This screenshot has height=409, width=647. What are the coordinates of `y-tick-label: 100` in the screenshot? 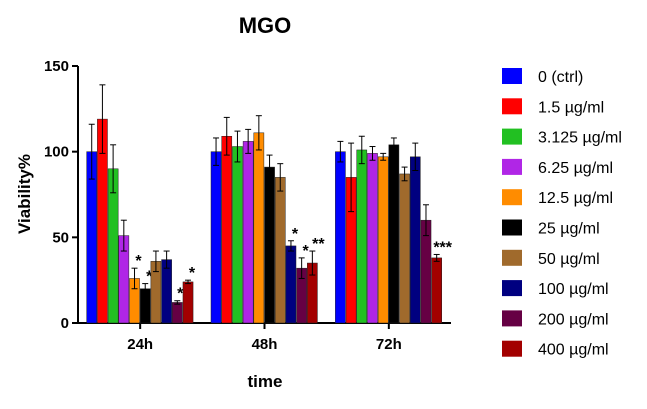 It's located at (56, 152).